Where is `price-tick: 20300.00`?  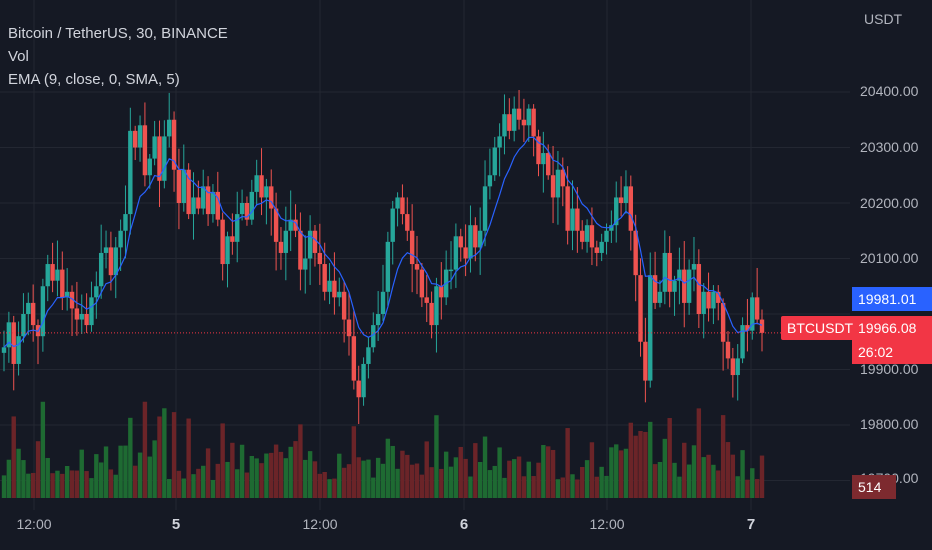 price-tick: 20300.00 is located at coordinates (889, 147).